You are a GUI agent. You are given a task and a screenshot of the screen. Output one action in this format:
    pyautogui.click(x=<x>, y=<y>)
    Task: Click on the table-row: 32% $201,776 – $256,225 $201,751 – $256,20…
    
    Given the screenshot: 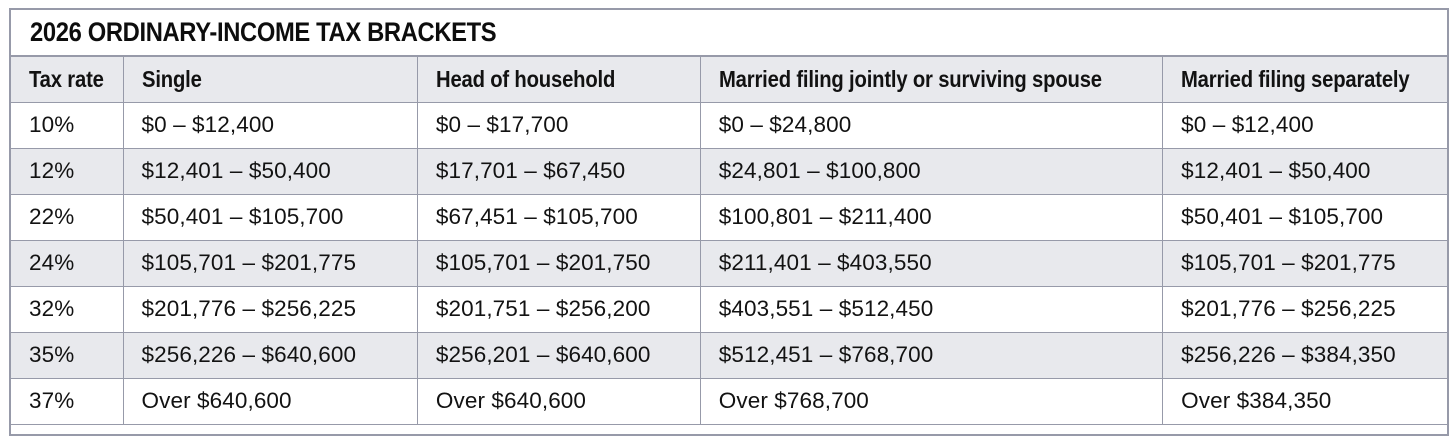 What is the action you would take?
    pyautogui.click(x=729, y=309)
    